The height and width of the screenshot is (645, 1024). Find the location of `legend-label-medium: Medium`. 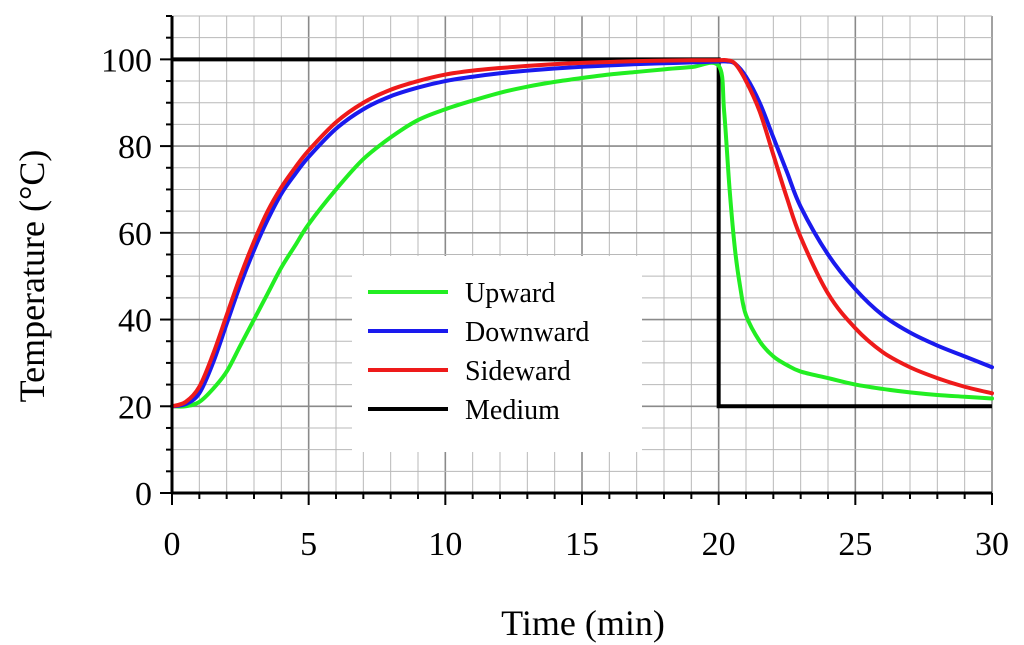

legend-label-medium: Medium is located at coordinates (512, 410).